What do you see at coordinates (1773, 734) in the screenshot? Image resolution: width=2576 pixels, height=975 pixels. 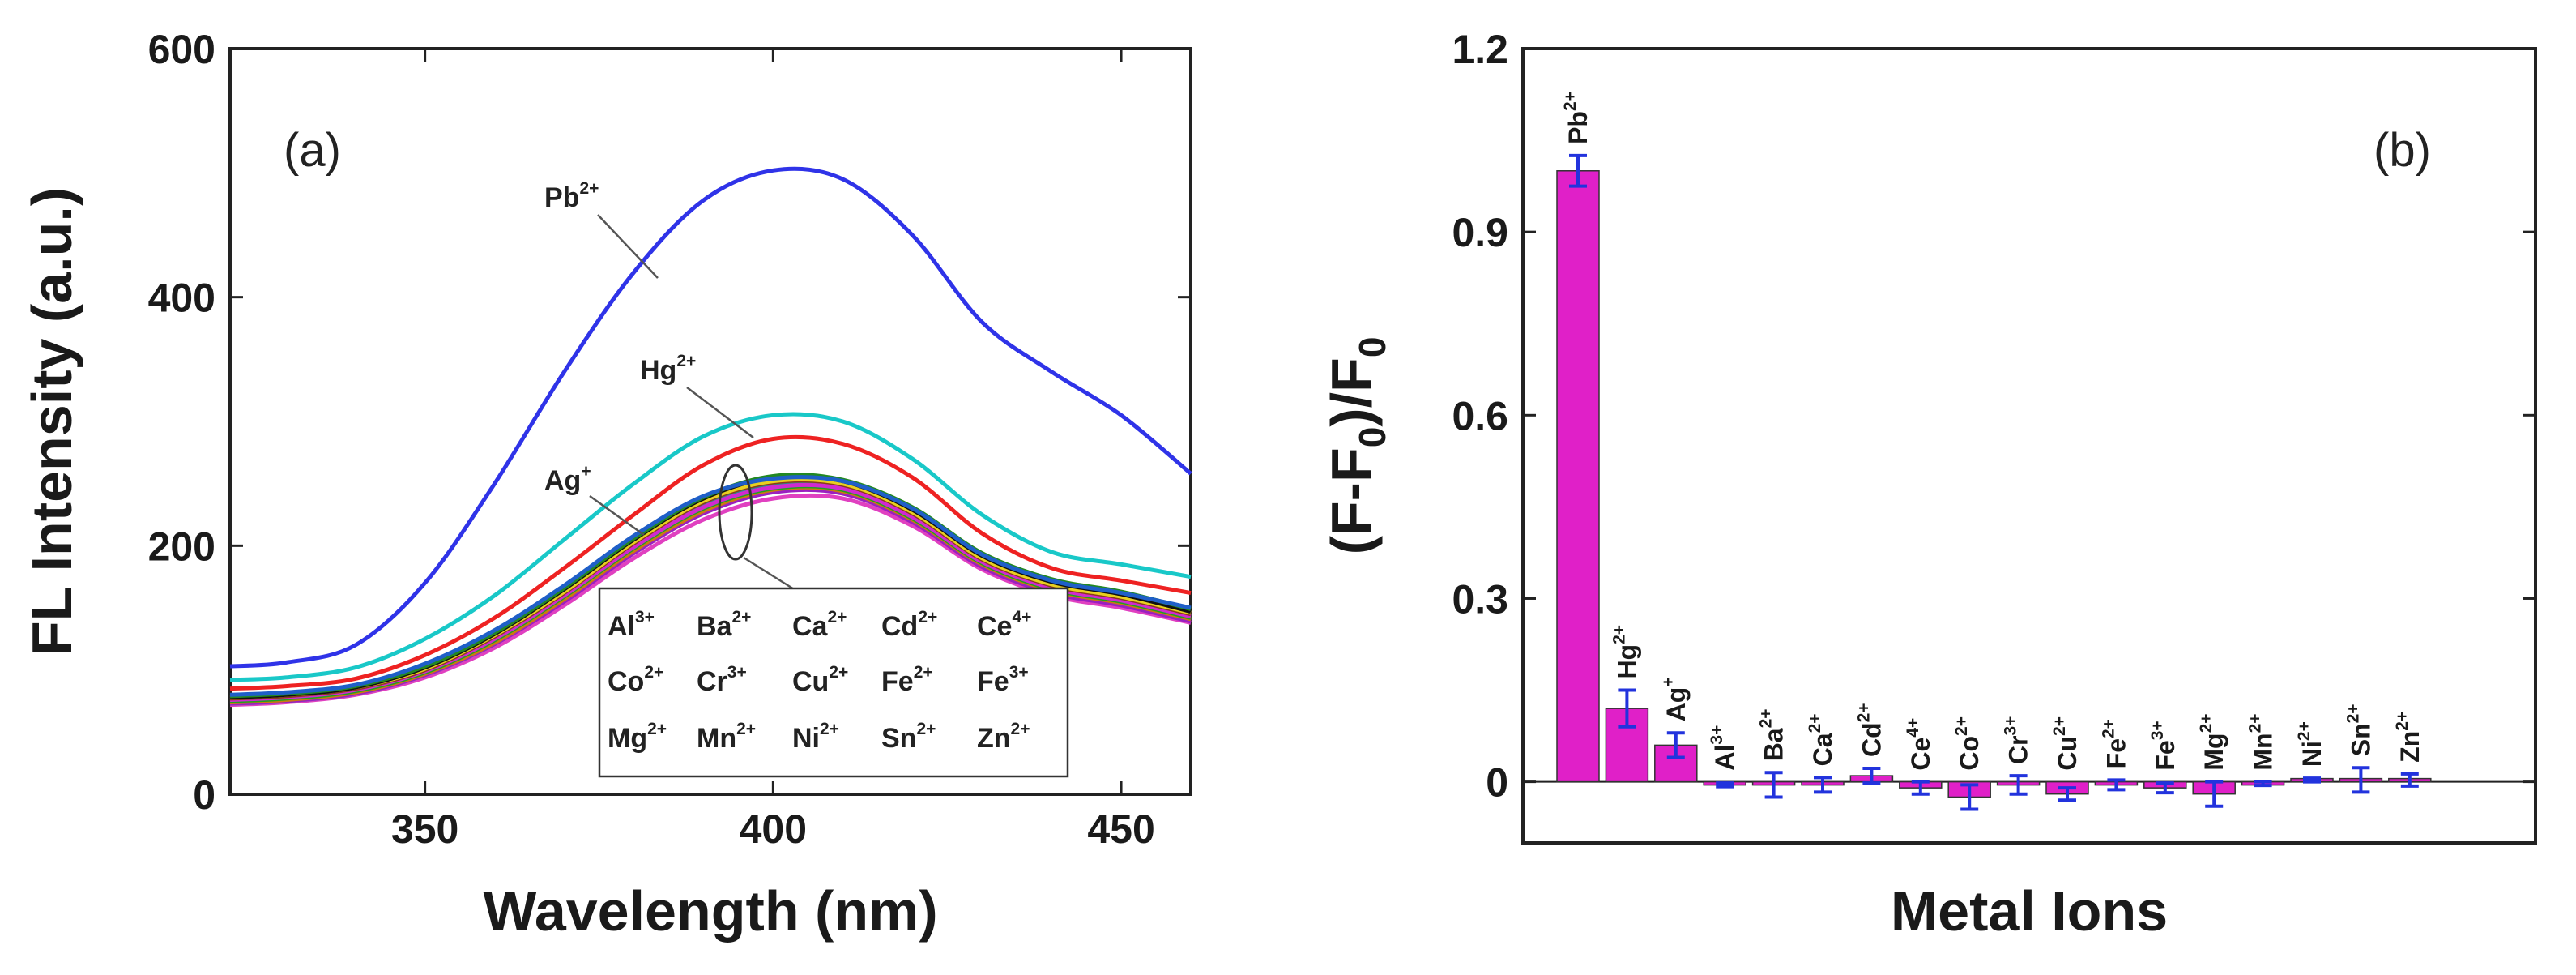 I see `category-label-ba2: Ba2+` at bounding box center [1773, 734].